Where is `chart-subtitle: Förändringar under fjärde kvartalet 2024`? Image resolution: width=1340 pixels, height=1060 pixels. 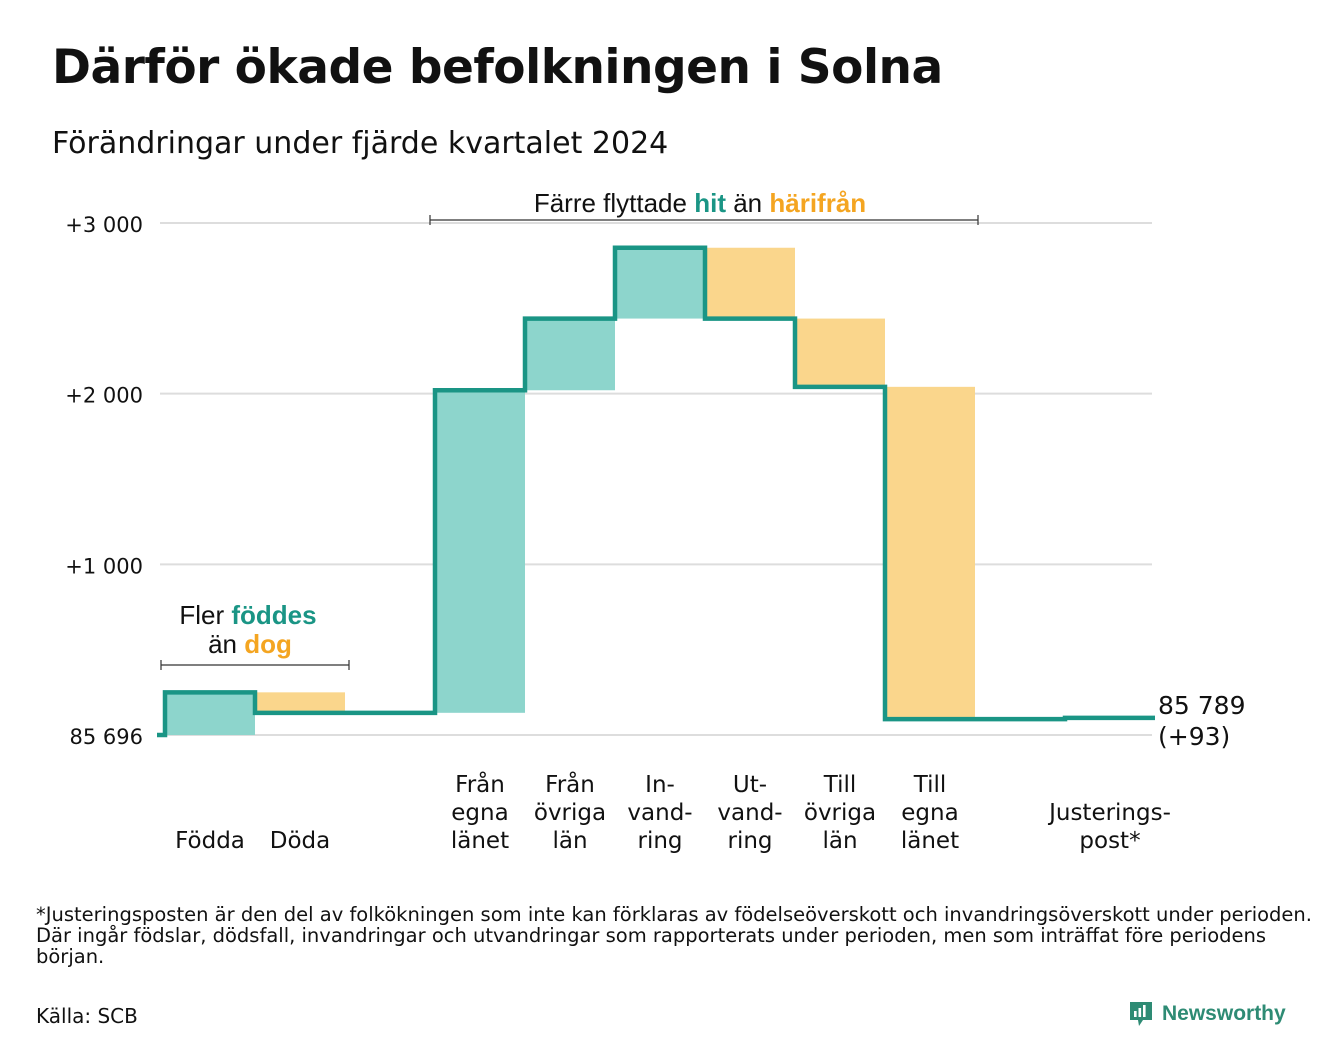 chart-subtitle: Förändringar under fjärde kvartalet 2024 is located at coordinates (360, 143).